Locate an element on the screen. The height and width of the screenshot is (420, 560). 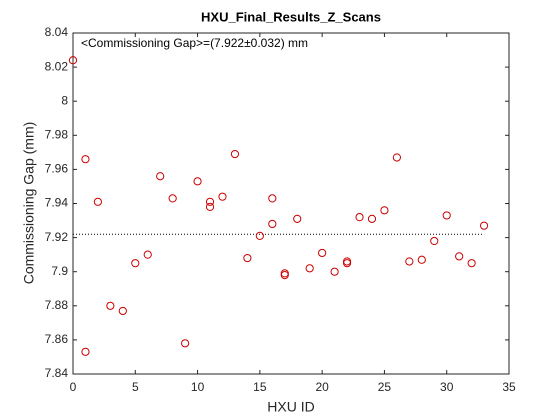
y-tick-label: 7.9 is located at coordinates (59, 271).